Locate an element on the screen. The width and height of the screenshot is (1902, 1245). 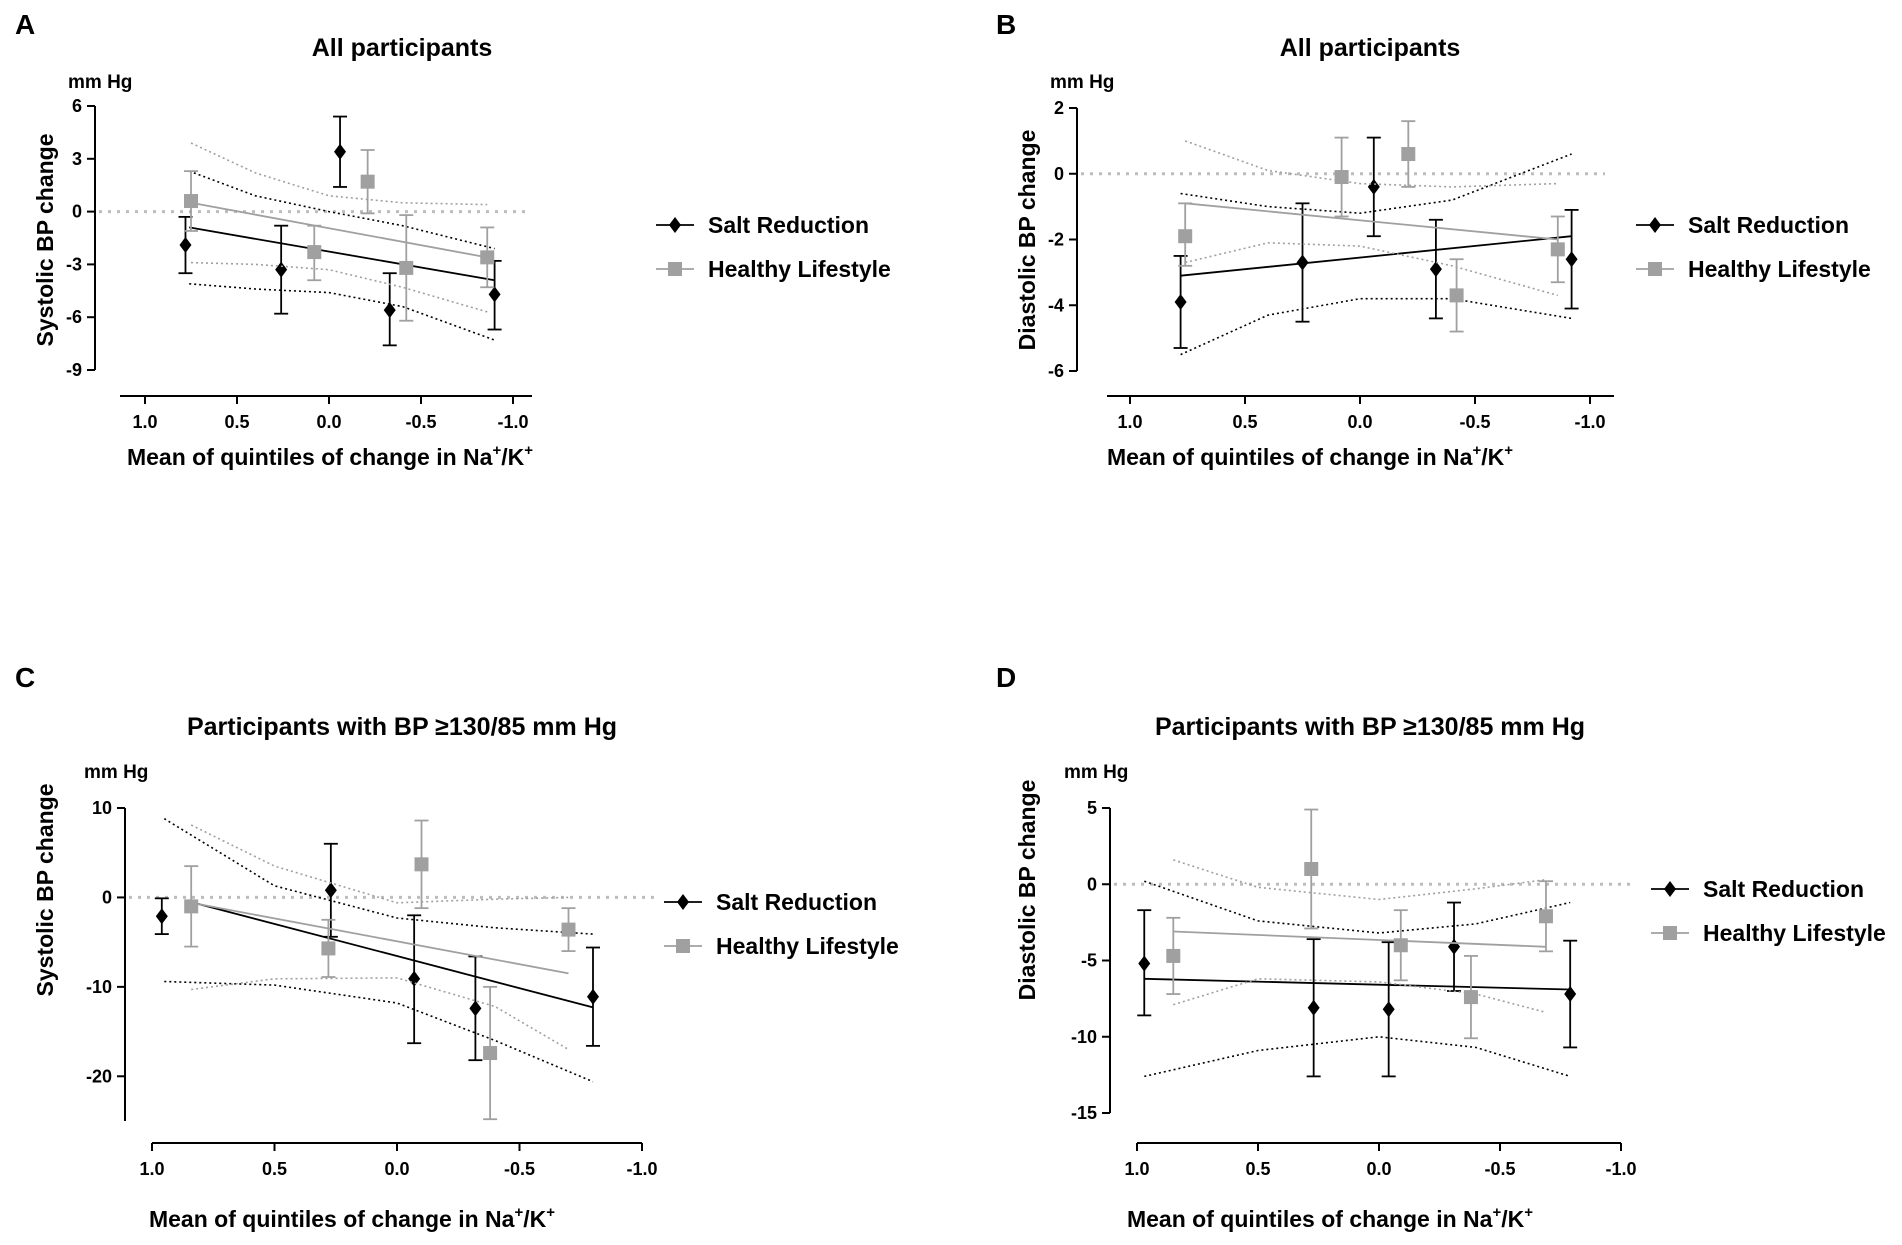
y-tick-label: 3 is located at coordinates (77, 159).